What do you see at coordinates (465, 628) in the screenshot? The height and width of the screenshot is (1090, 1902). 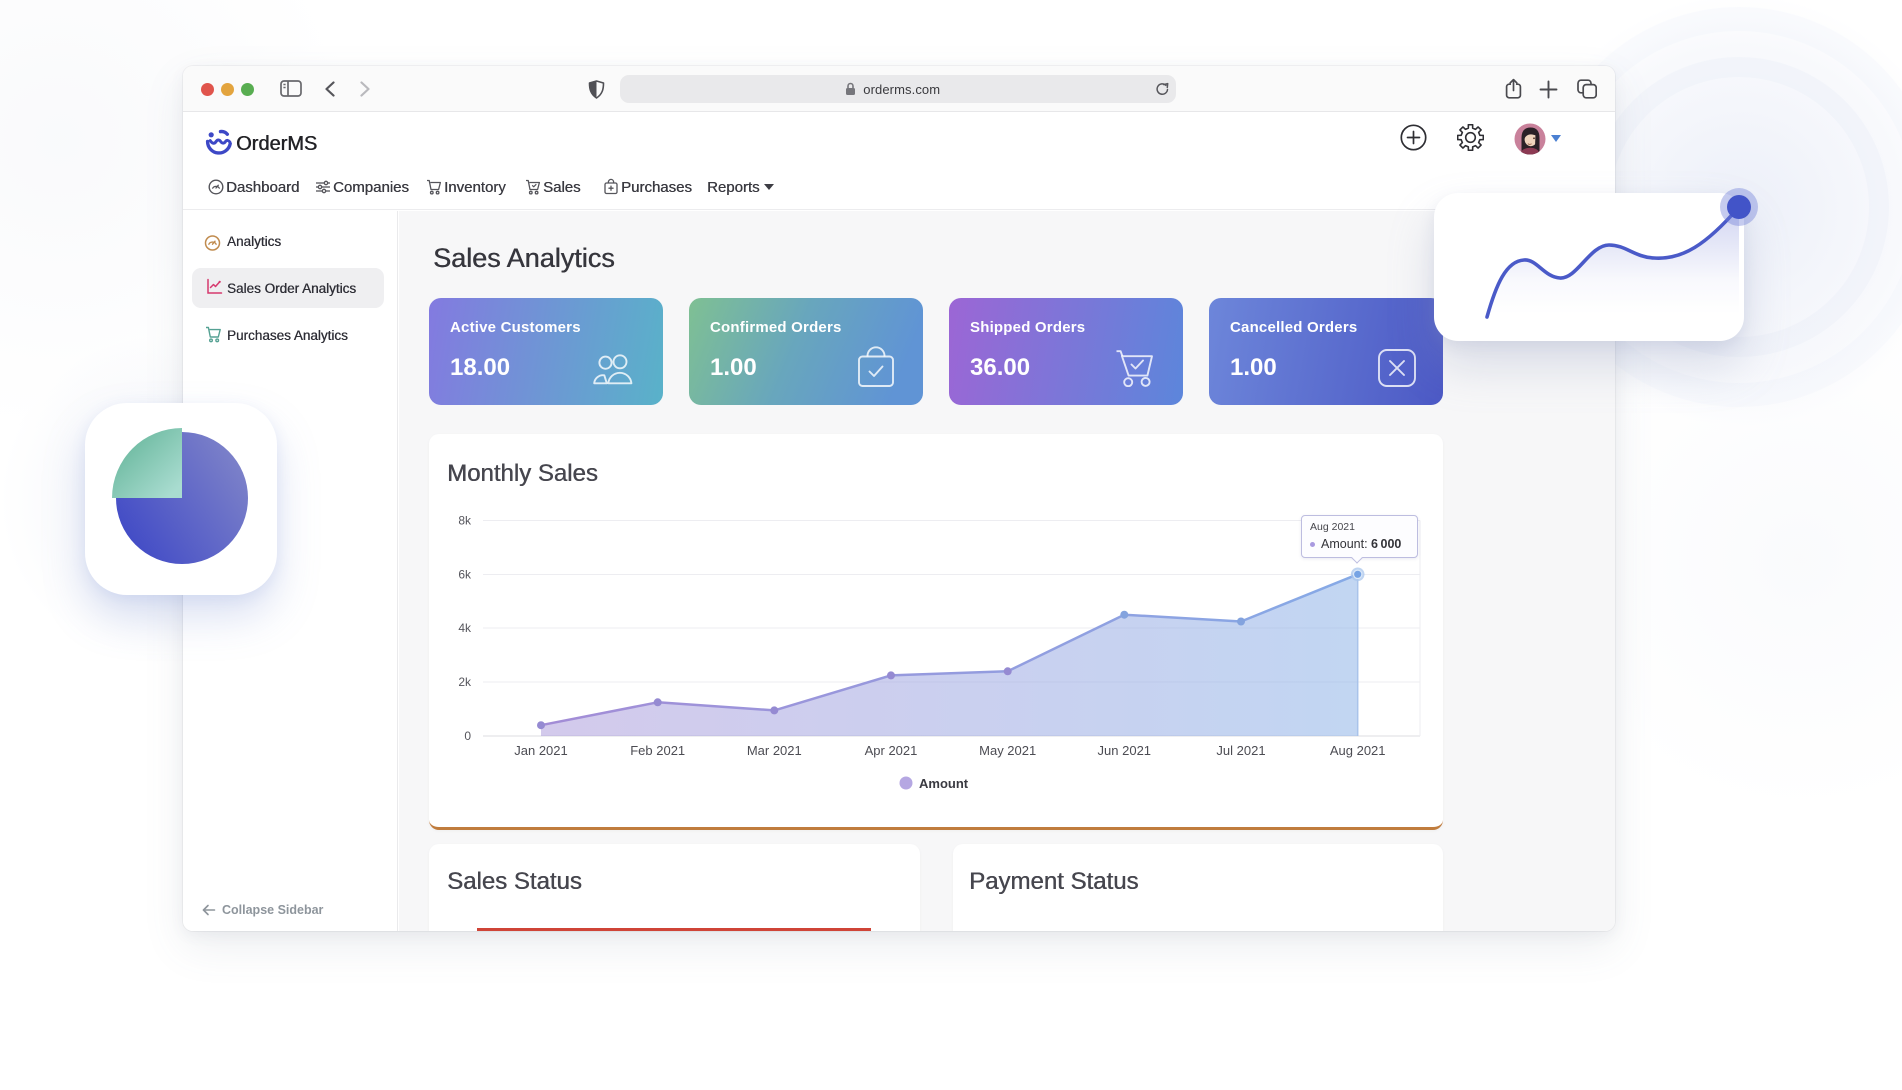 I see `svg-text: 4k` at bounding box center [465, 628].